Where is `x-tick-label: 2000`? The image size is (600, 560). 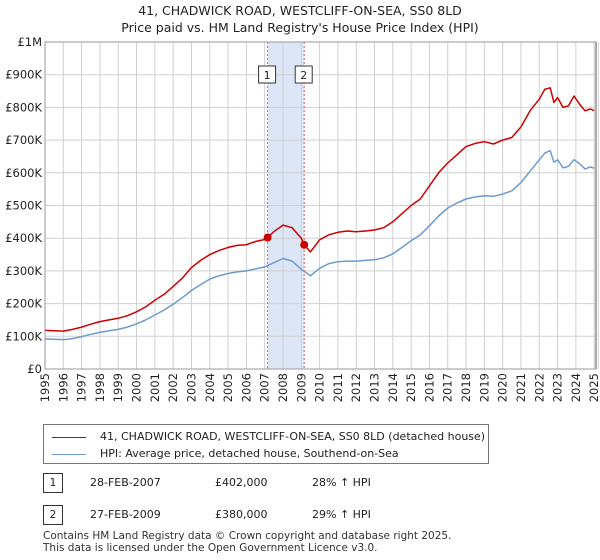 x-tick-label: 2000 is located at coordinates (137, 387).